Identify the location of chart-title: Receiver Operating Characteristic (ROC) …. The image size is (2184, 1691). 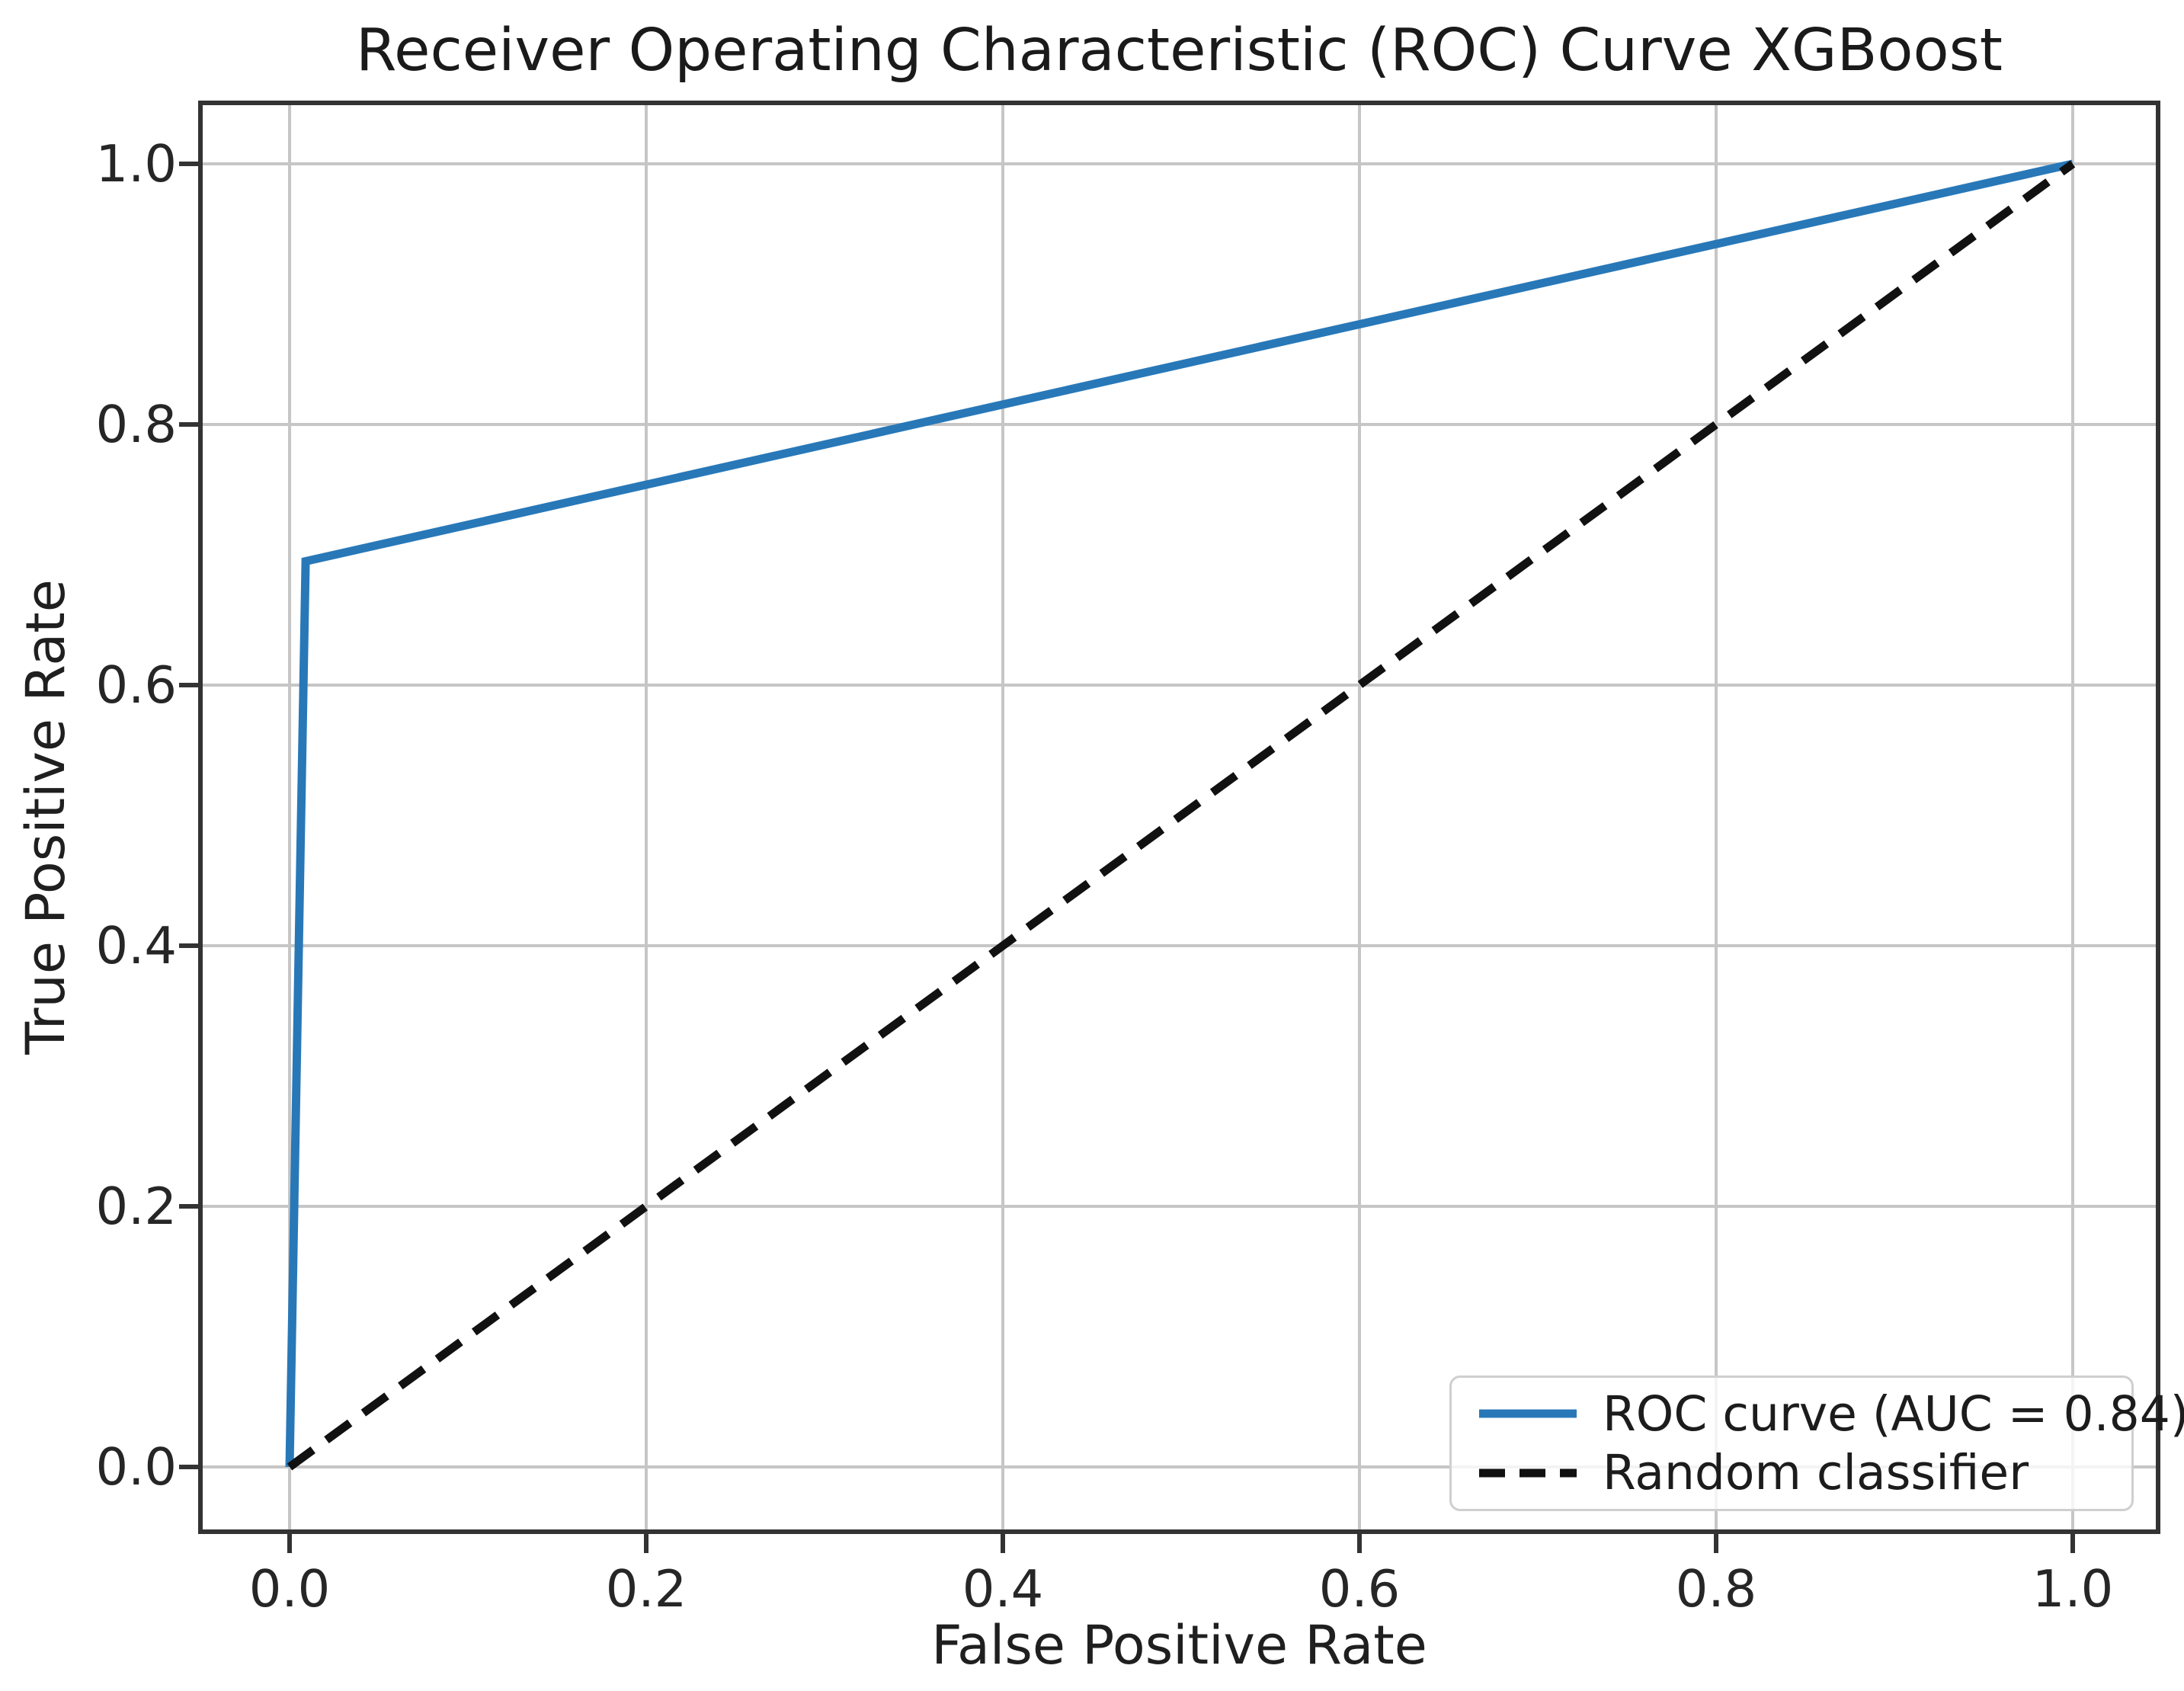
(1179, 51).